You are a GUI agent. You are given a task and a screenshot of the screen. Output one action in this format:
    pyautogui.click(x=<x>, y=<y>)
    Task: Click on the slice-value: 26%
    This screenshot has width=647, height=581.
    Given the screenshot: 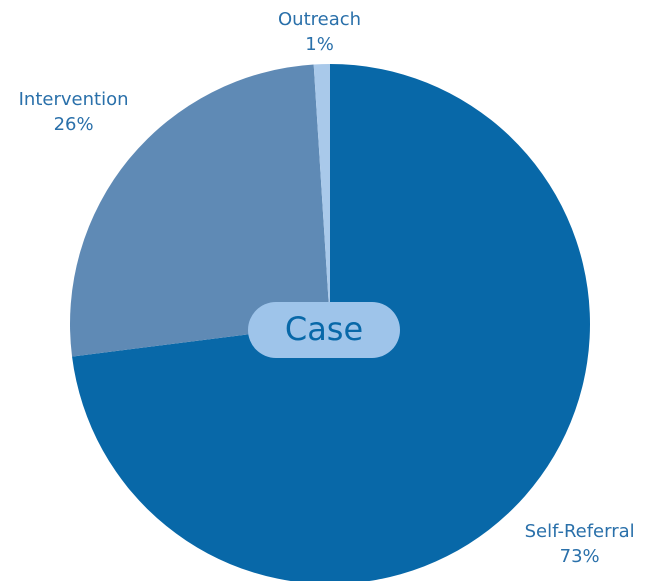 What is the action you would take?
    pyautogui.click(x=74, y=124)
    